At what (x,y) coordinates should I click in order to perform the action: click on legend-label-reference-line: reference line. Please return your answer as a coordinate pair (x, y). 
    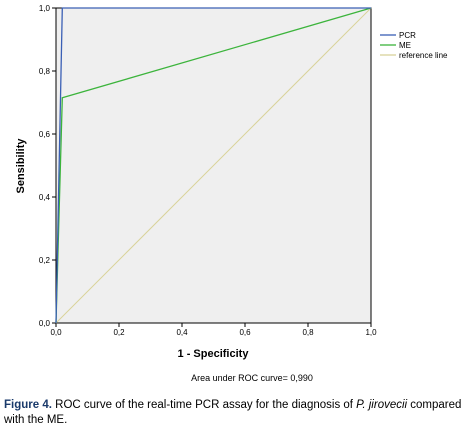
    Looking at the image, I should click on (423, 55).